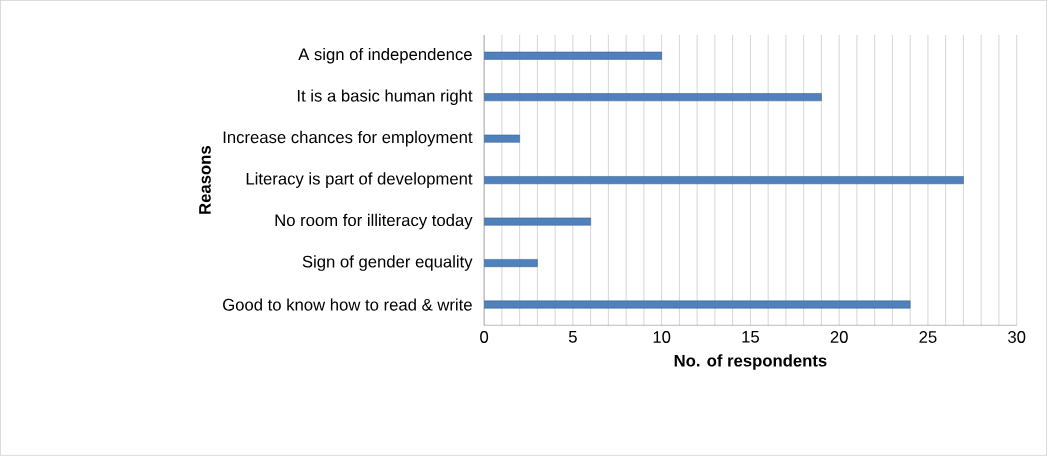  What do you see at coordinates (385, 97) in the screenshot?
I see `y-tick-label: It is a basic human right` at bounding box center [385, 97].